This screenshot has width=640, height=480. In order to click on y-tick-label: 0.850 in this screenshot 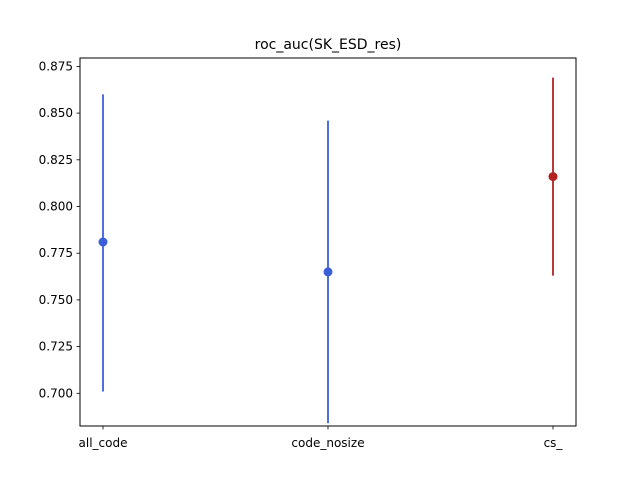, I will do `click(56, 113)`.